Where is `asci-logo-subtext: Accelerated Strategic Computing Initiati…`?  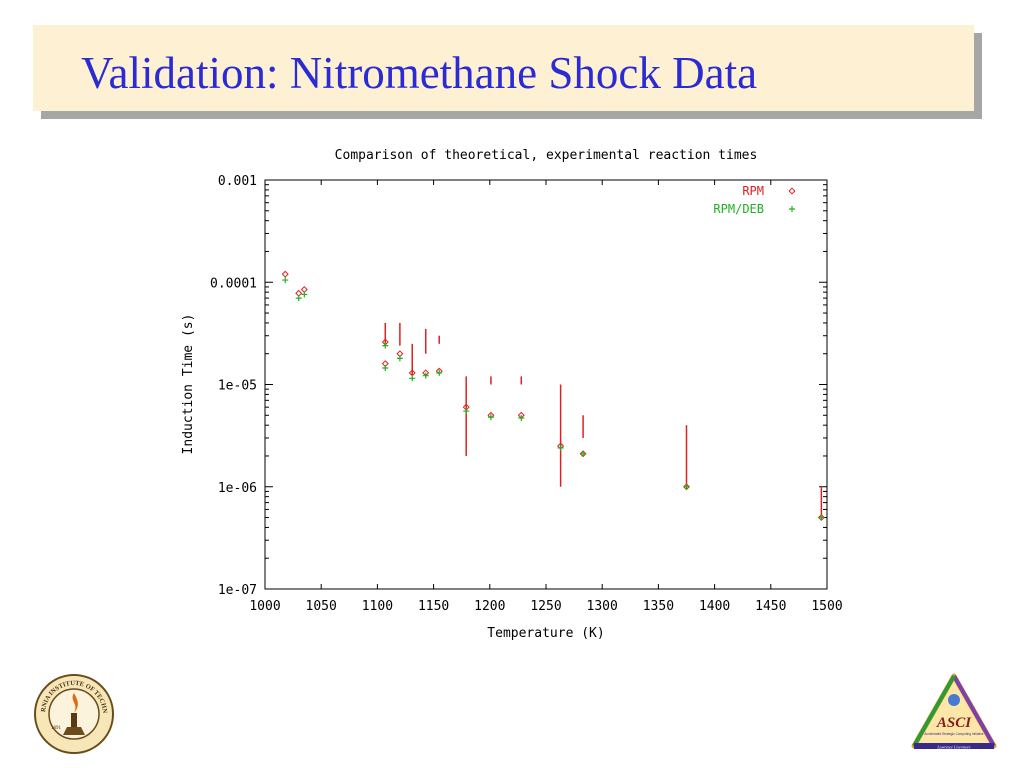
asci-logo-subtext: Accelerated Strategic Computing Initiati… is located at coordinates (953, 734).